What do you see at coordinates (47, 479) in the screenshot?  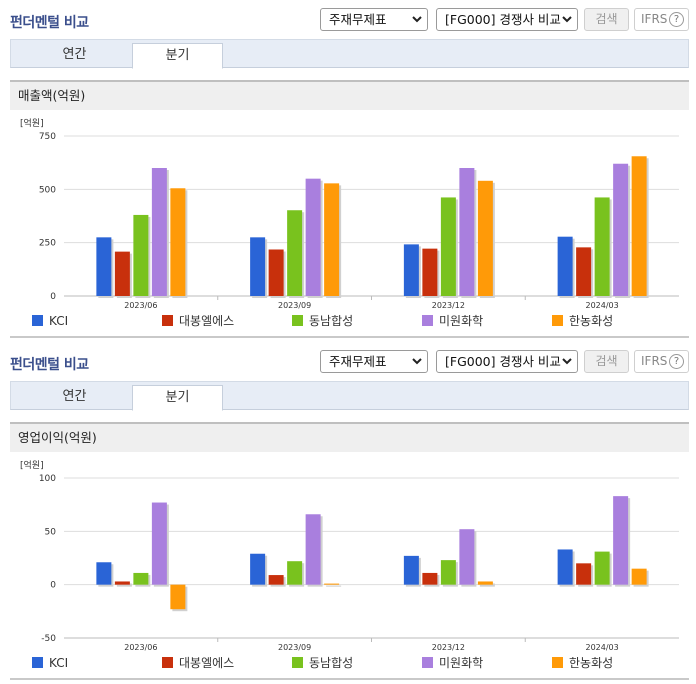 I see `y-tick-label: 100` at bounding box center [47, 479].